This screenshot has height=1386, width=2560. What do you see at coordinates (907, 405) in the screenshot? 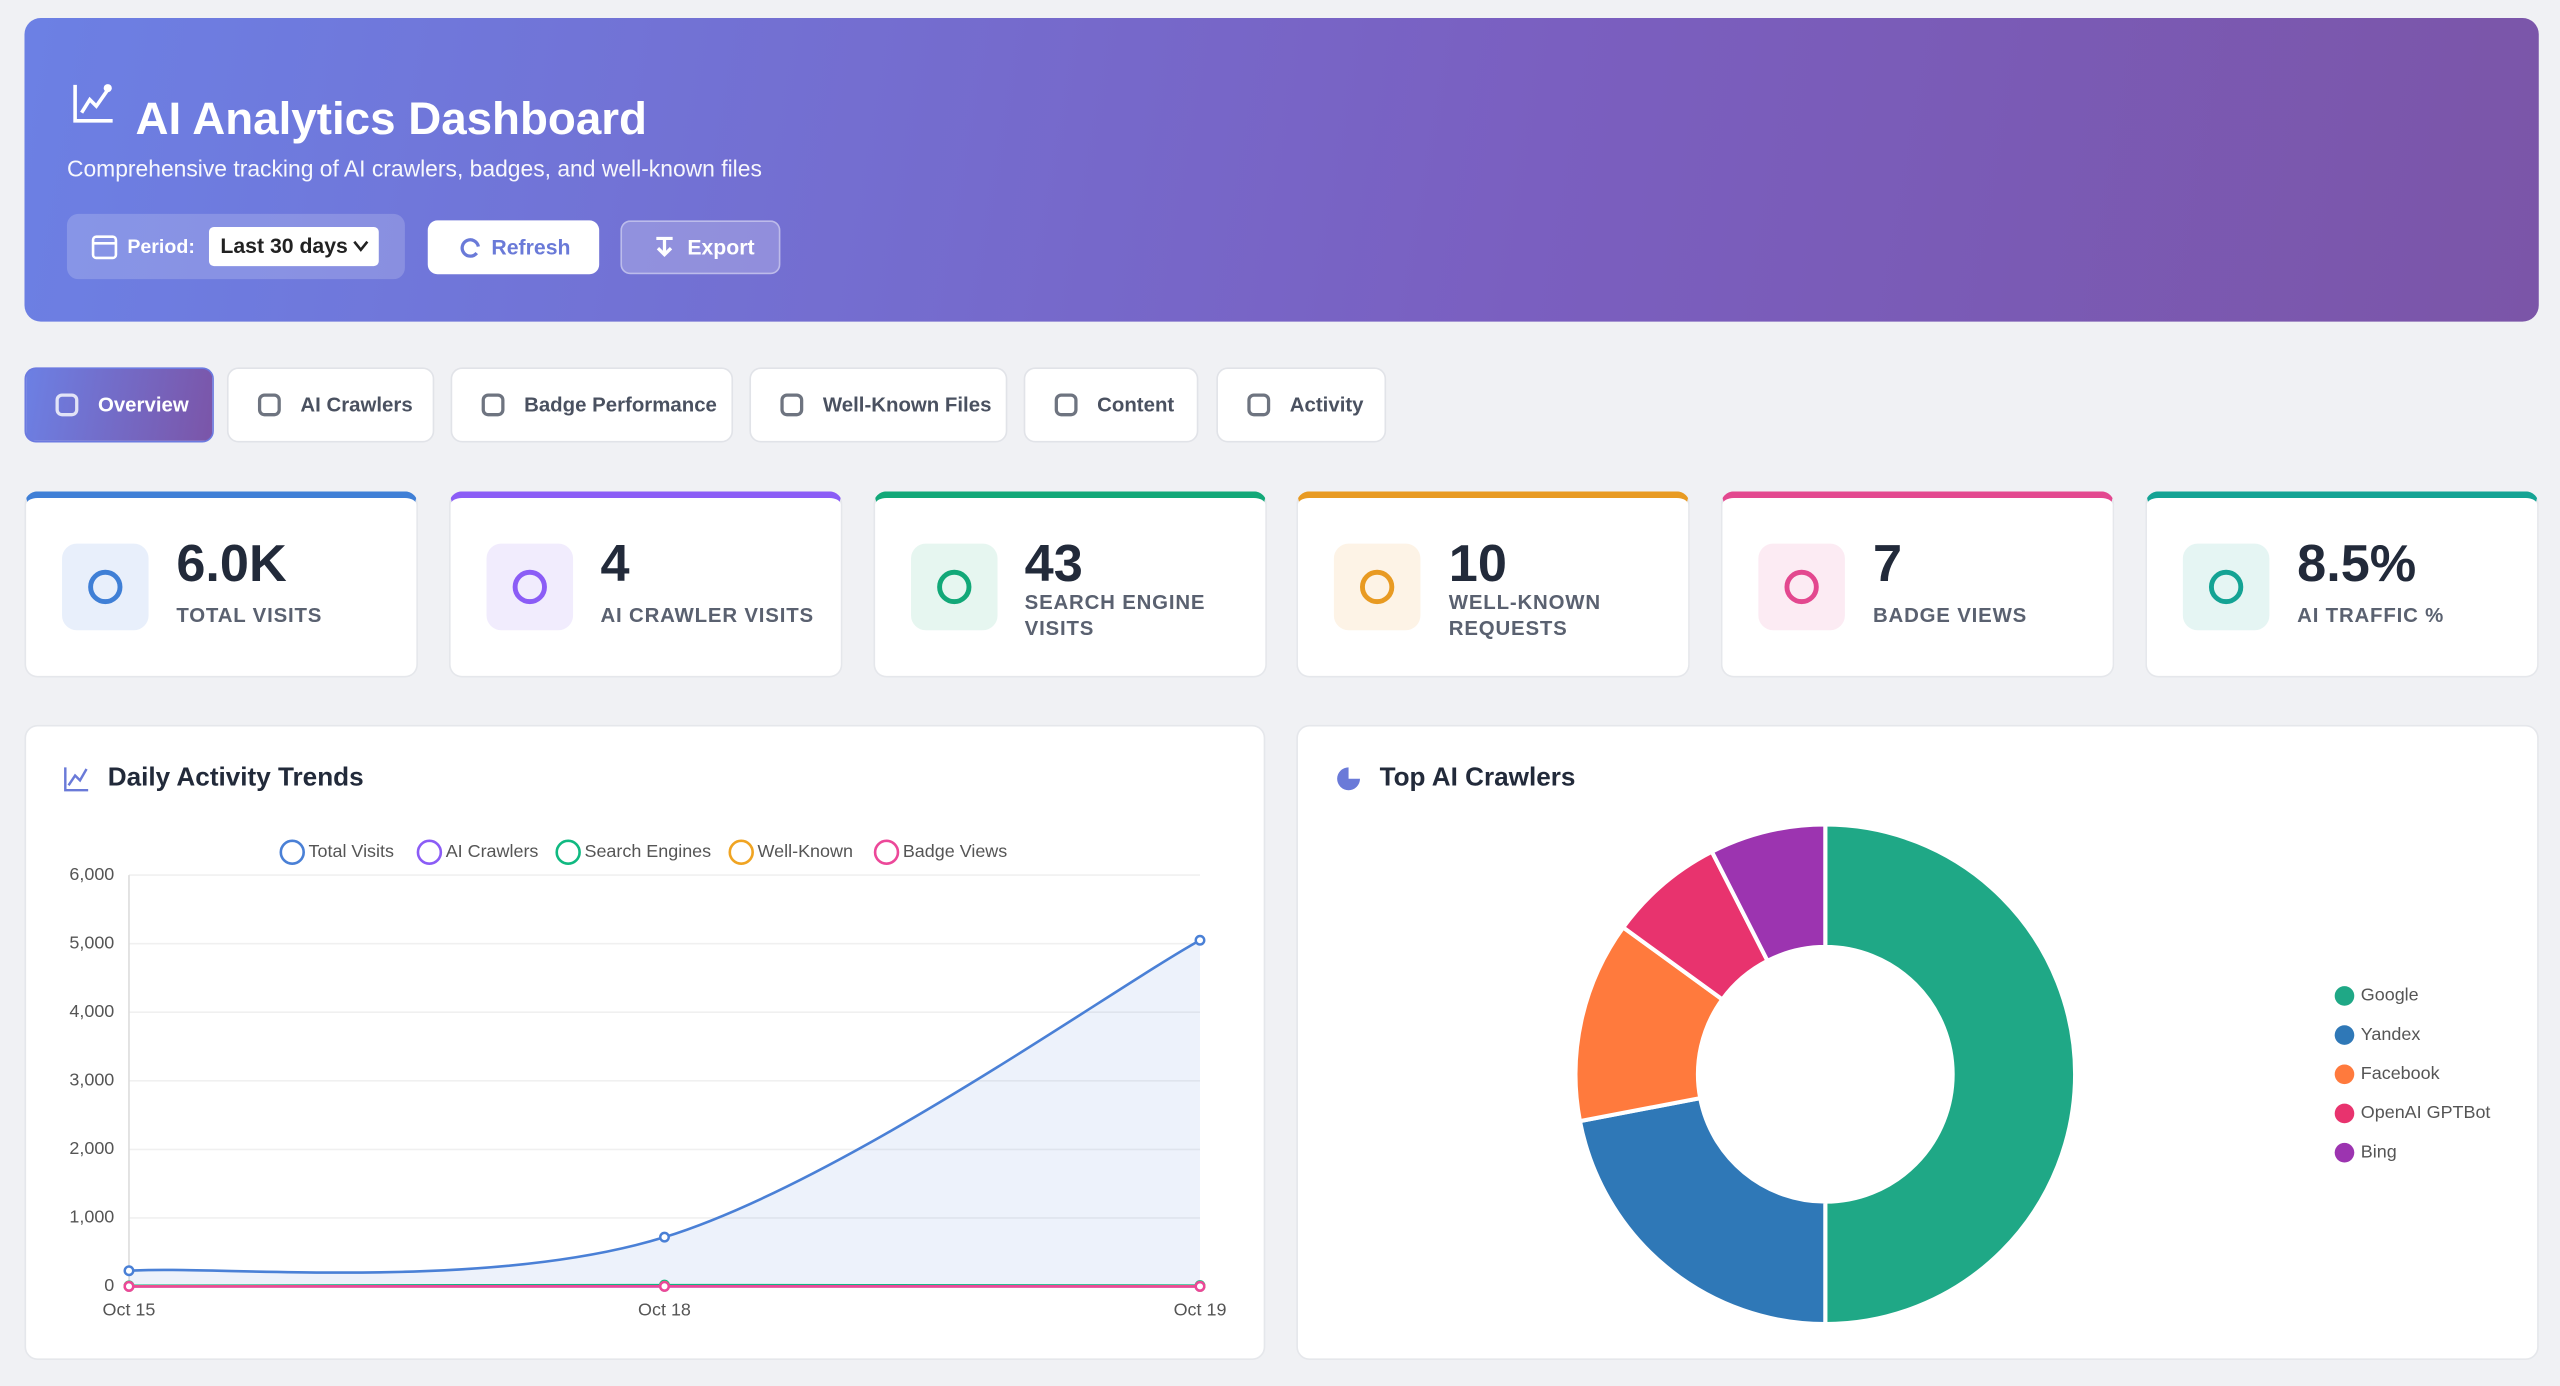
I see `tab-label: Well-Known Files` at bounding box center [907, 405].